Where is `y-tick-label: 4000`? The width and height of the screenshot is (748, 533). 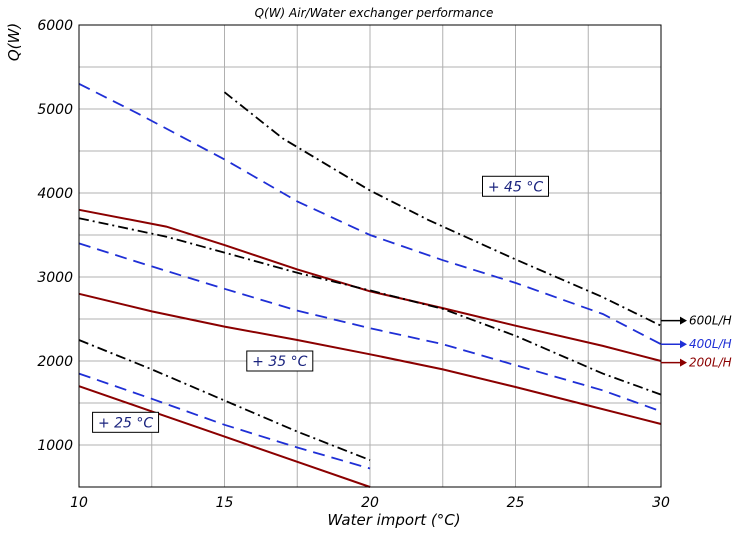
y-tick-label: 4000 is located at coordinates (55, 194).